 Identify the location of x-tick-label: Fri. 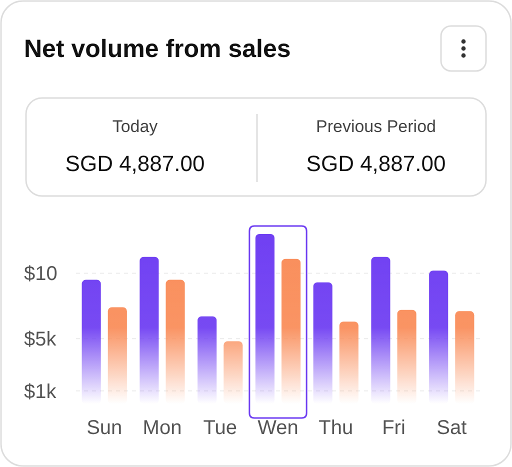
(394, 428).